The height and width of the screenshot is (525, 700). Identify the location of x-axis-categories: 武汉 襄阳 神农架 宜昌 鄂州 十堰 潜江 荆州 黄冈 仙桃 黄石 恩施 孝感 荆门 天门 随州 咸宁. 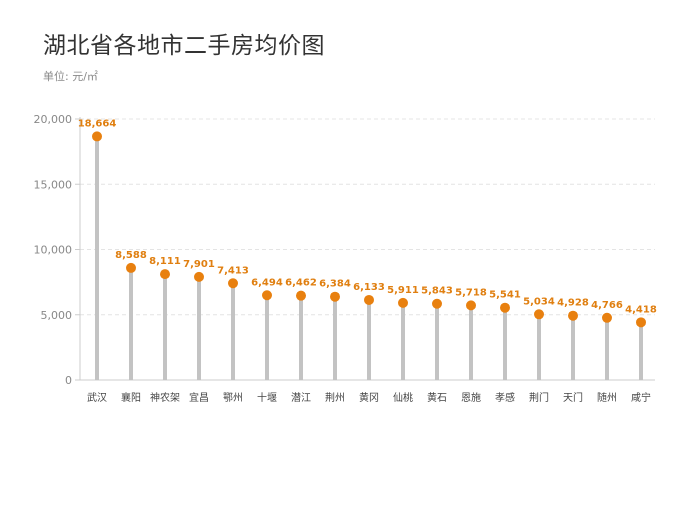
(369, 397).